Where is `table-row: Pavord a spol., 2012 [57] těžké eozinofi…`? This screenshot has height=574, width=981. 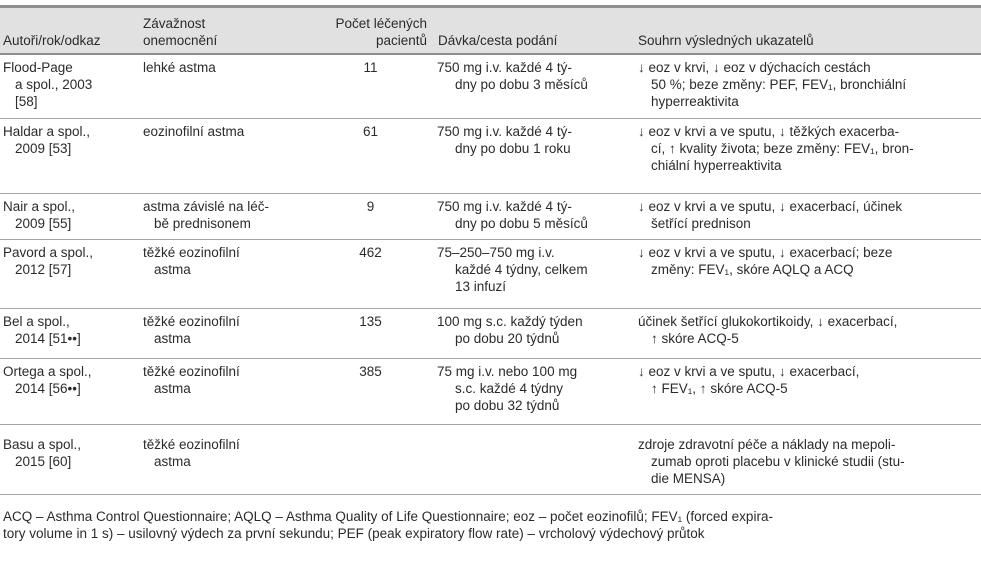 table-row: Pavord a spol., 2012 [57] těžké eozinofi… is located at coordinates (490, 274).